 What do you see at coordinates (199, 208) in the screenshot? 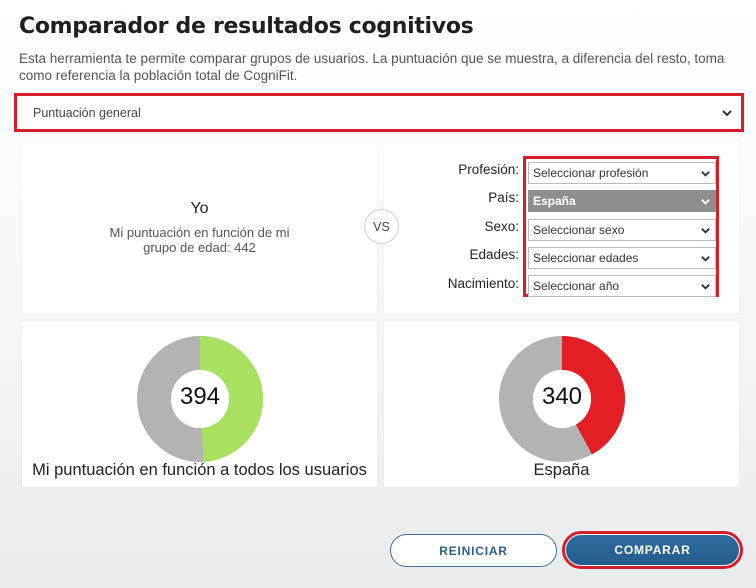
I see `yo-title: Yo` at bounding box center [199, 208].